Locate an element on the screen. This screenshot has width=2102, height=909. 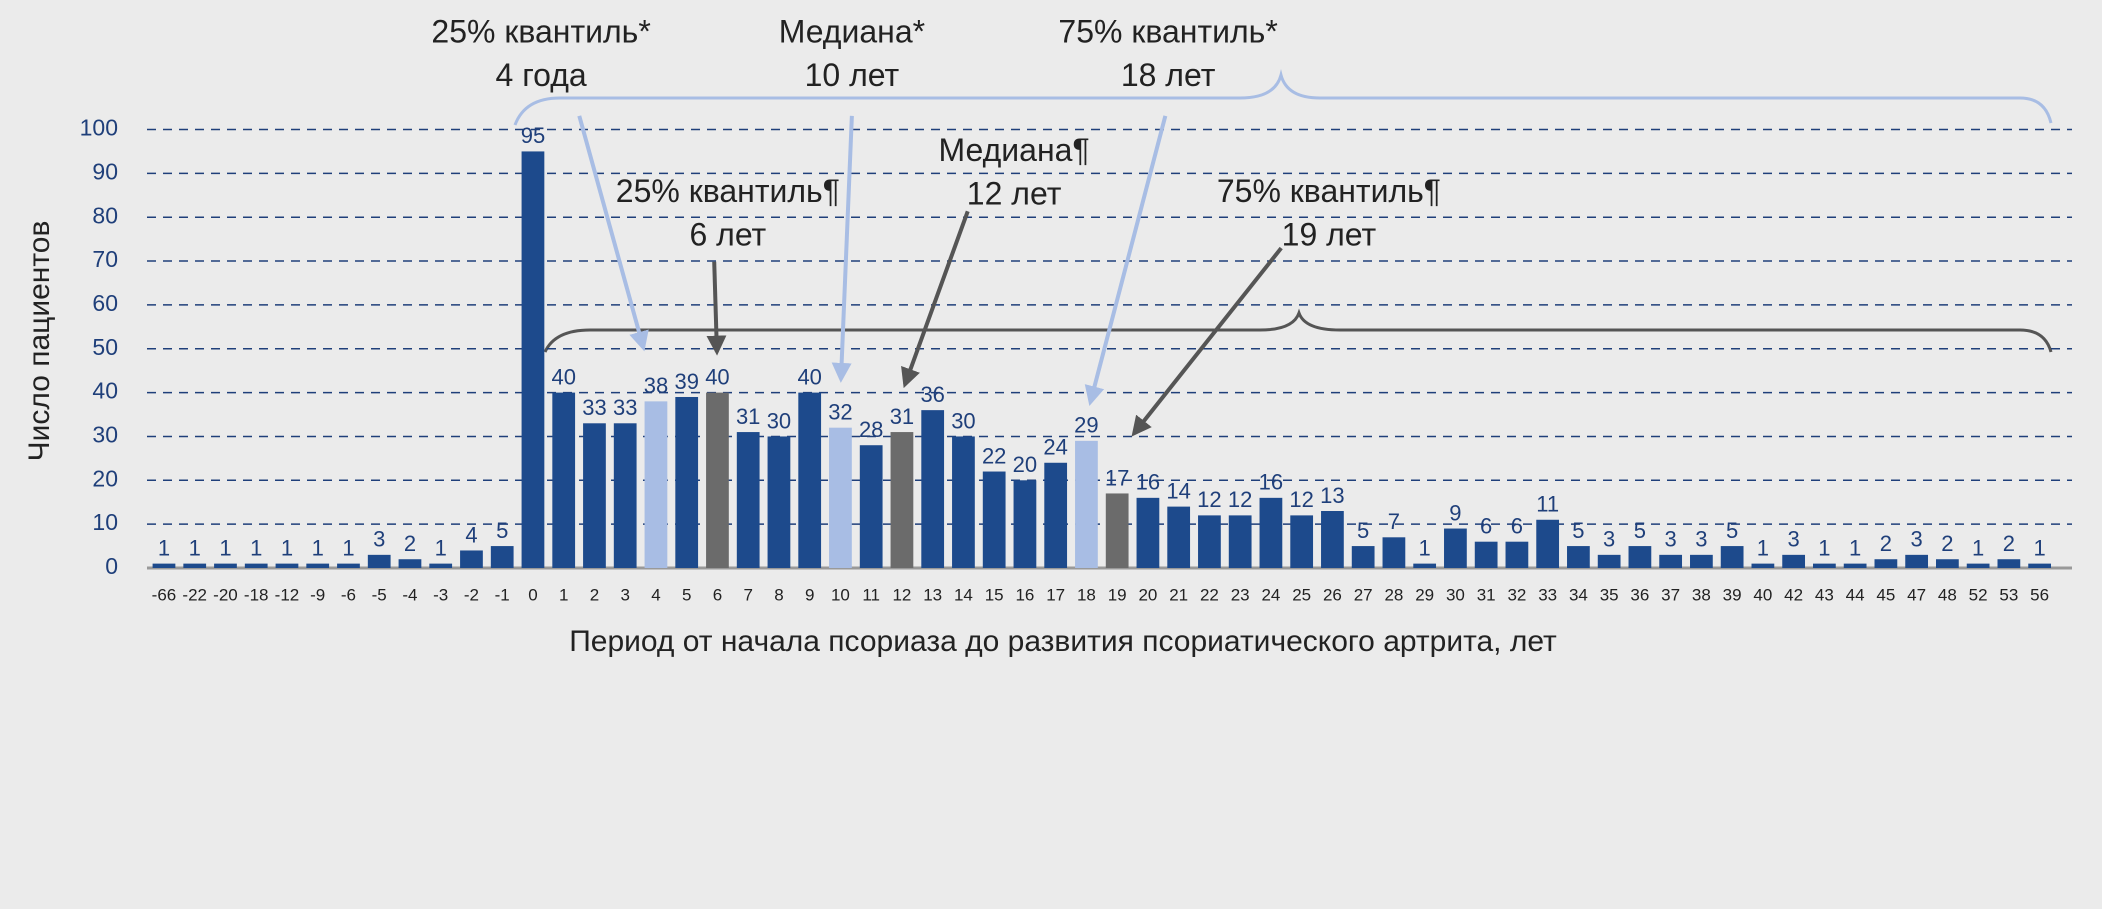
x-tick-label: 35 is located at coordinates (1609, 594).